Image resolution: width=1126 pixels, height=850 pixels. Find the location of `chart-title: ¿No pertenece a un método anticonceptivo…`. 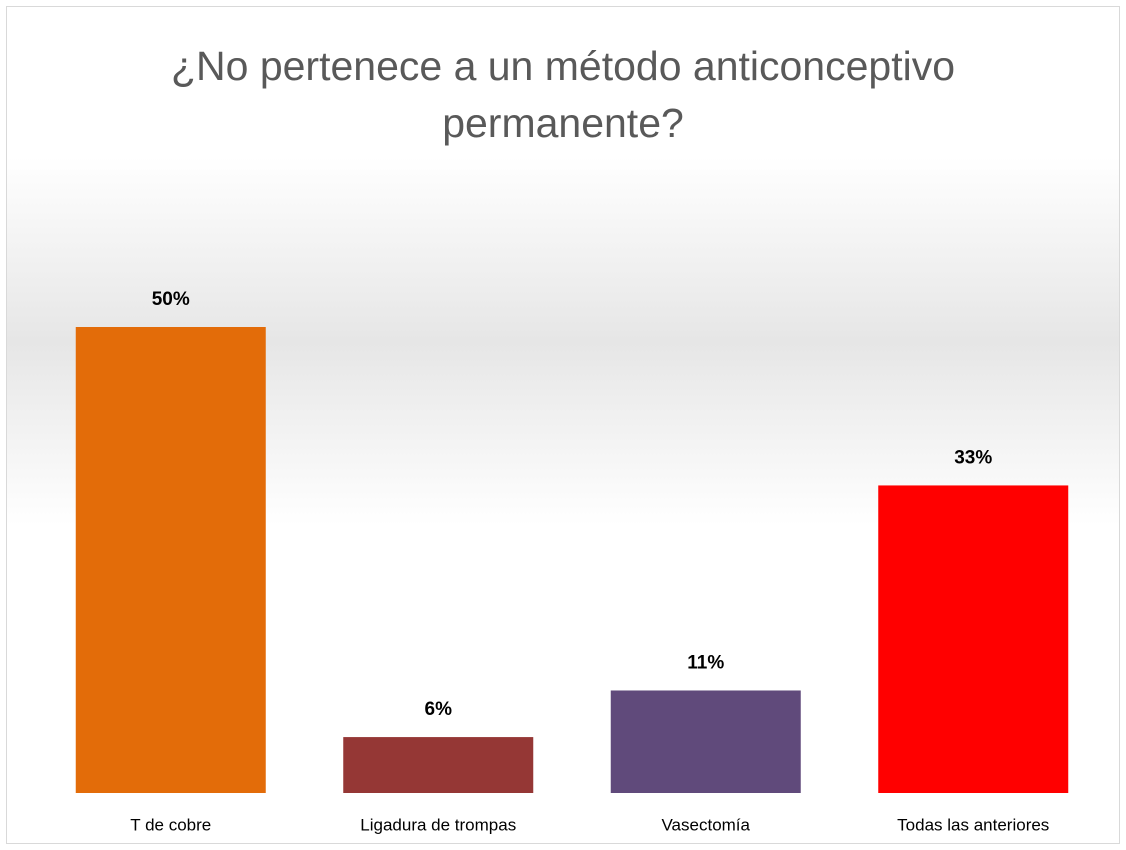

chart-title: ¿No pertenece a un método anticonceptivo… is located at coordinates (563, 94).